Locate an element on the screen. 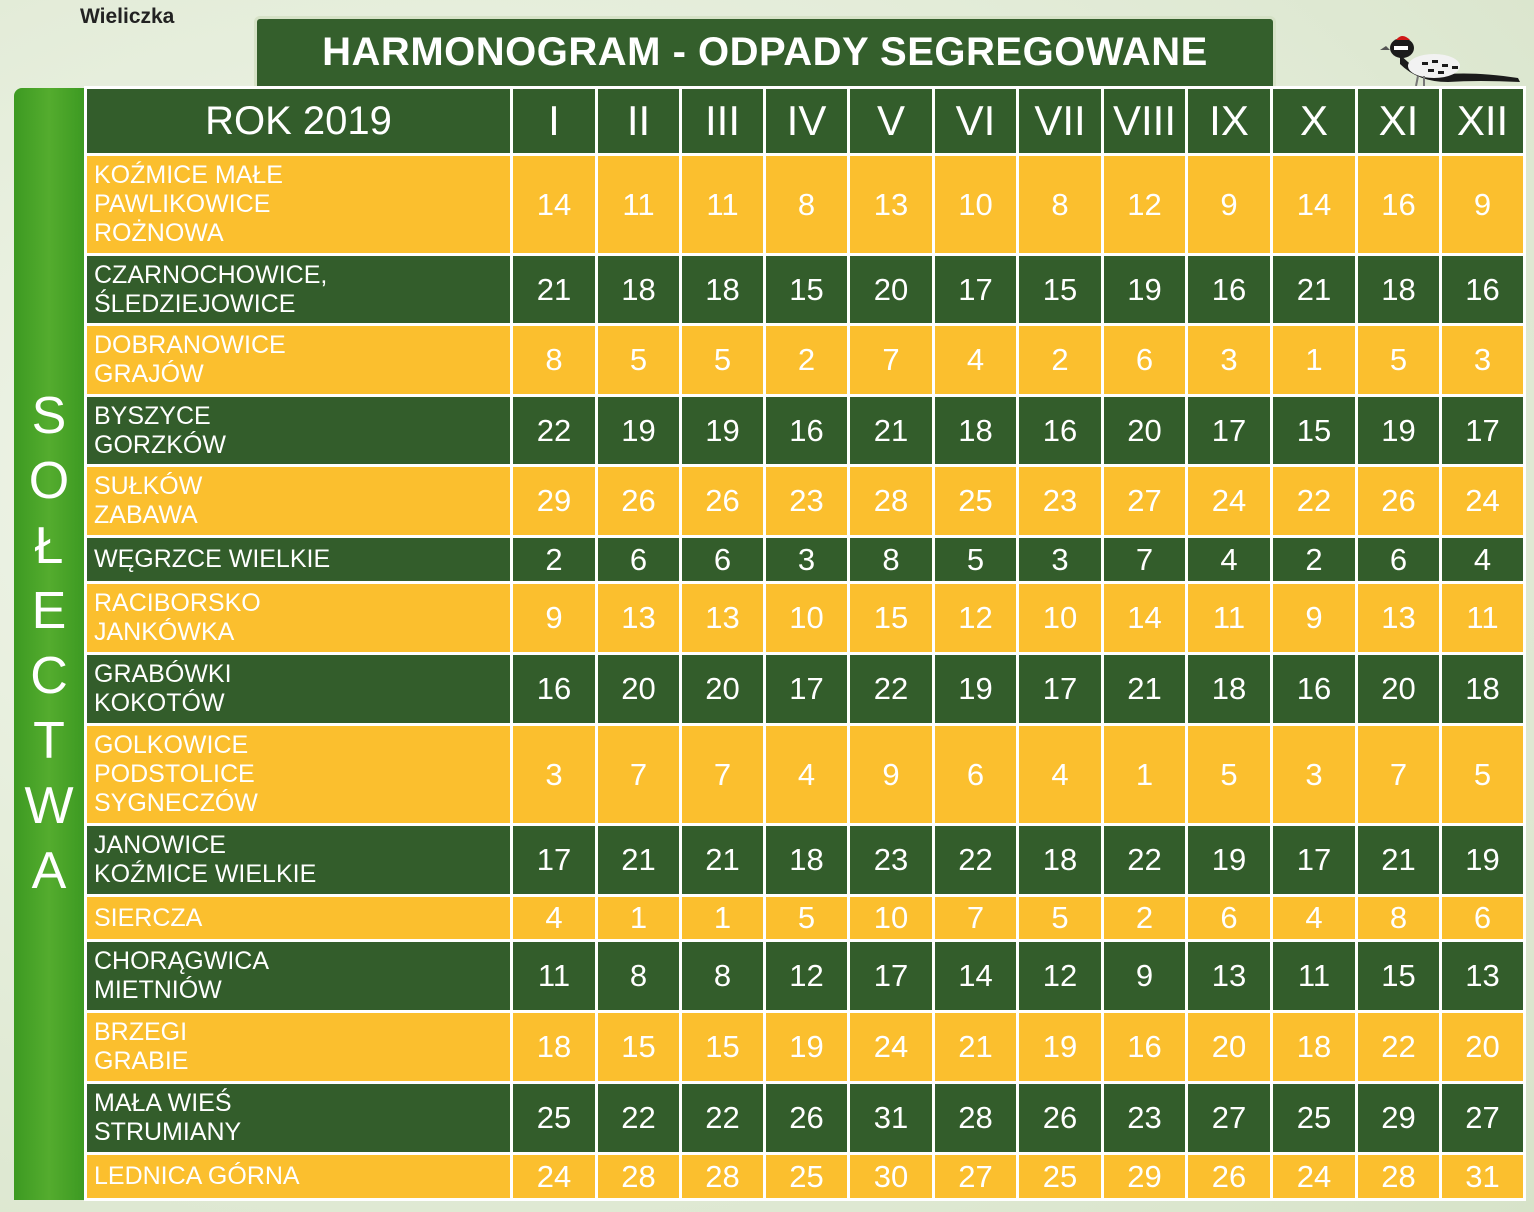 The image size is (1534, 1212). solectwo-name-line: GORZKÓW is located at coordinates (160, 444).